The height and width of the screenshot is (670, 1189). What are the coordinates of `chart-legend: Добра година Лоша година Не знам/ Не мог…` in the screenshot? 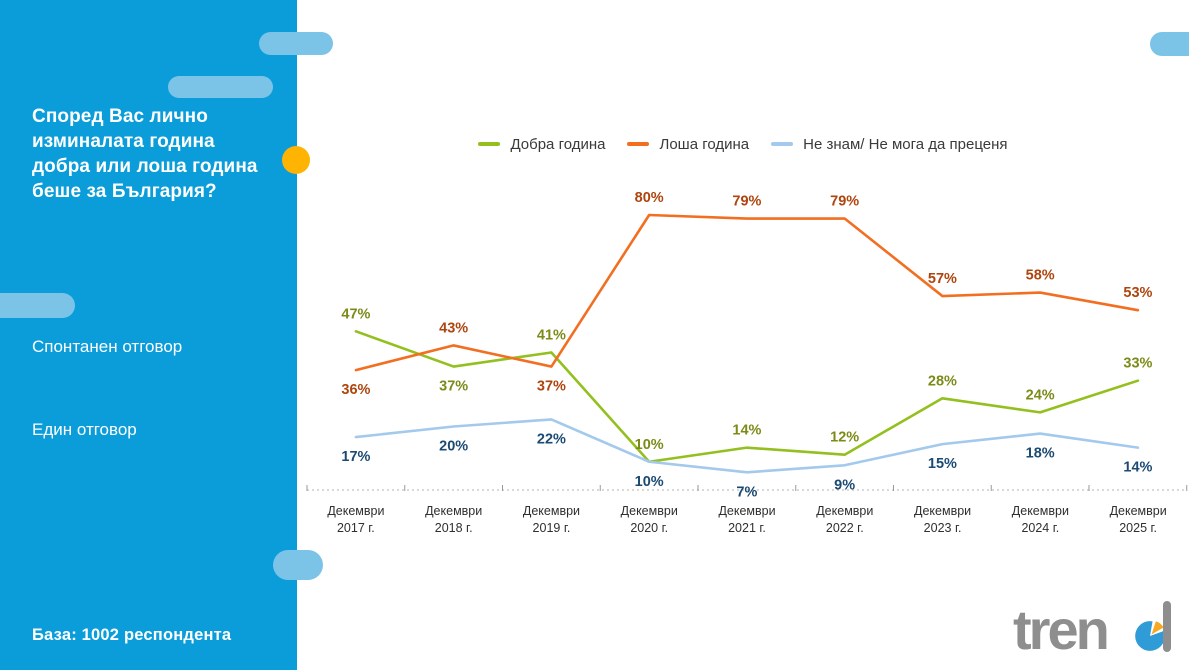 It's located at (743, 144).